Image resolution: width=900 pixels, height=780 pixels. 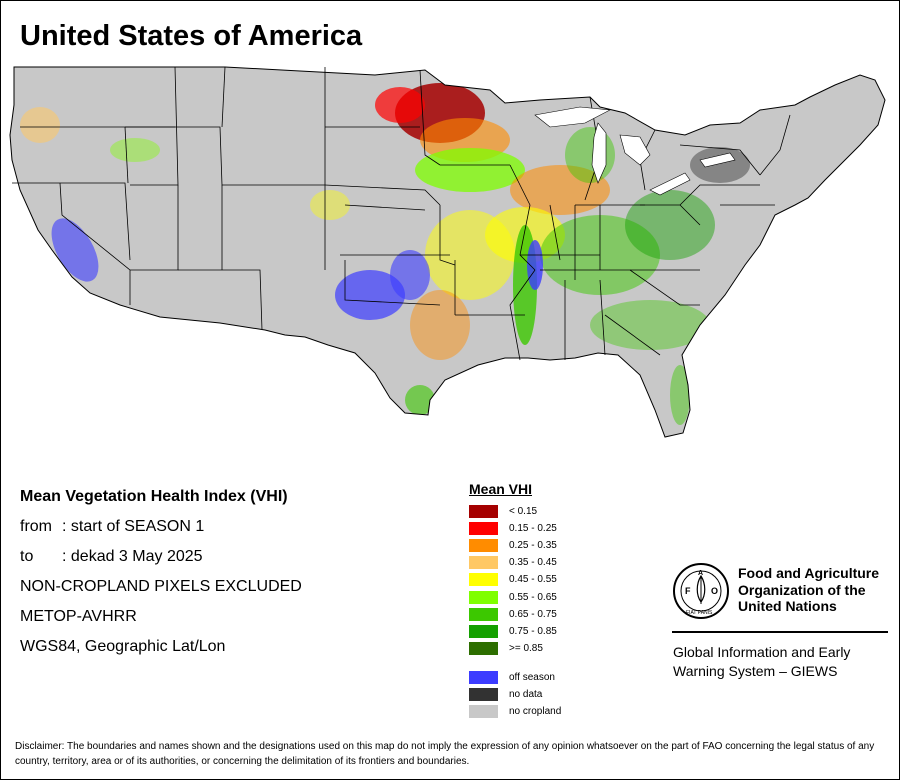 What do you see at coordinates (132, 556) in the screenshot?
I see `to-value: : dekad 3 May 2025` at bounding box center [132, 556].